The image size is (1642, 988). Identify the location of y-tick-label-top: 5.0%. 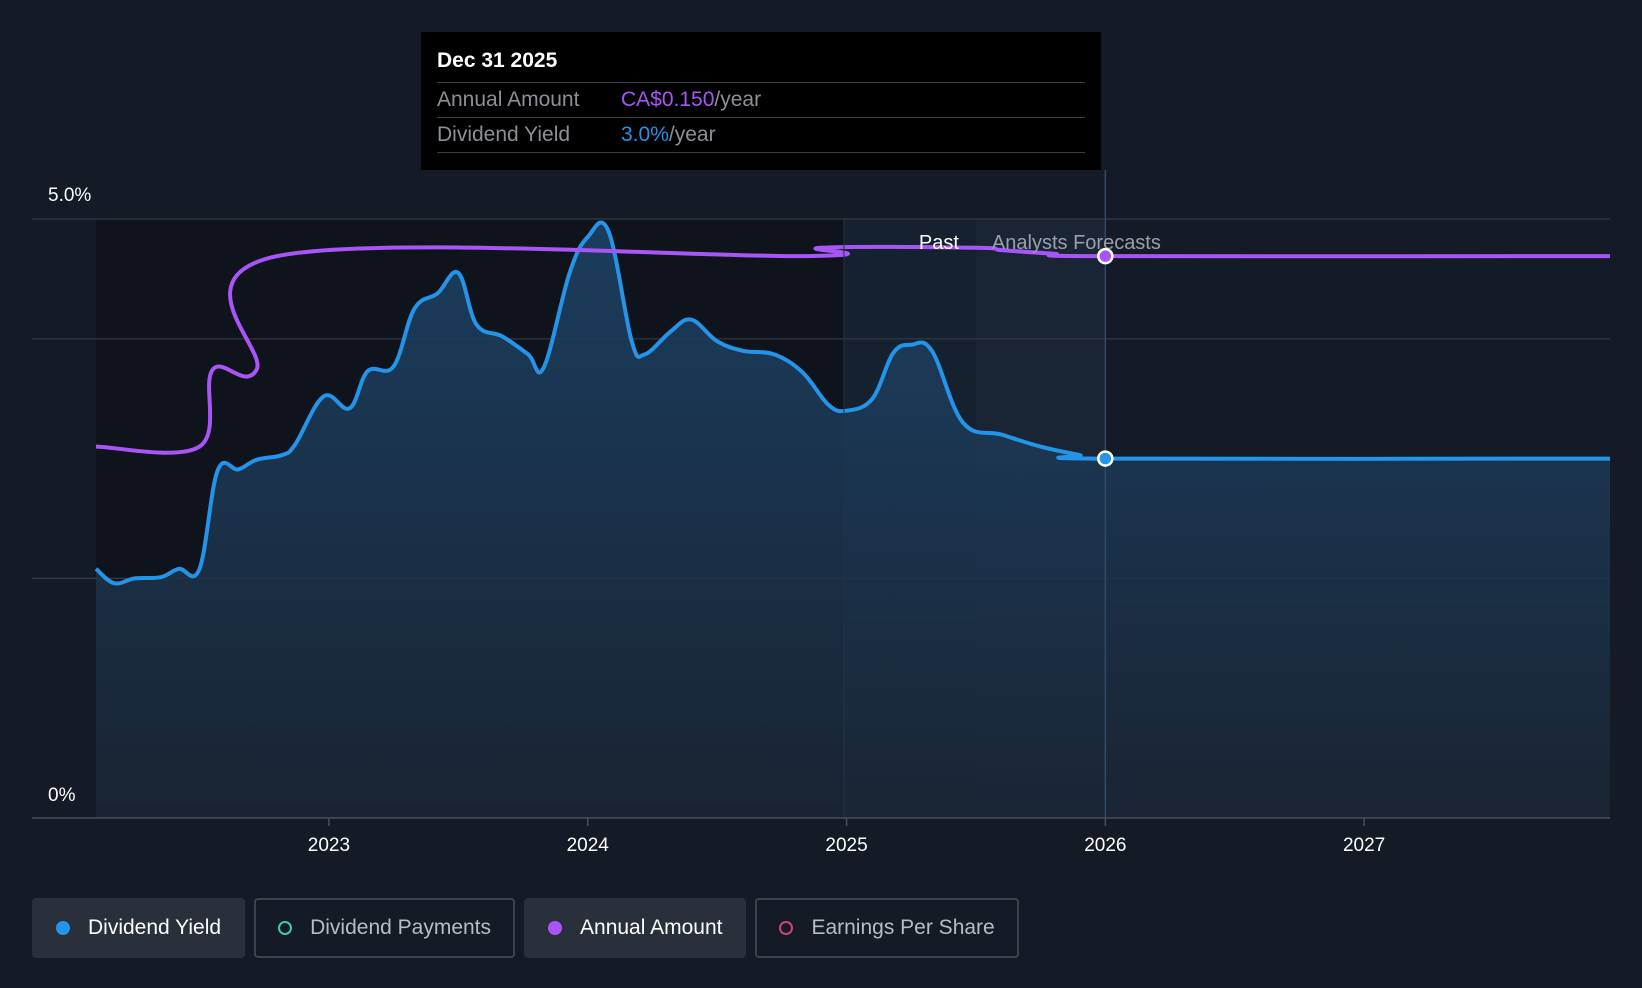
(69, 195).